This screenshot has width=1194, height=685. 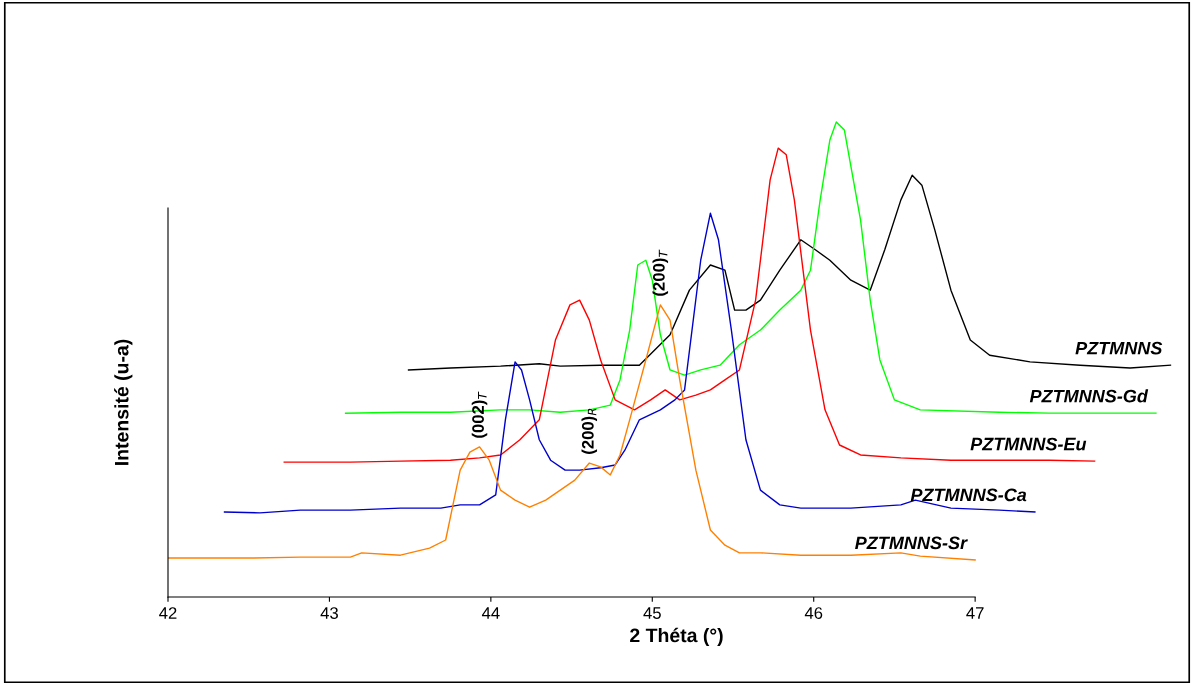 I want to click on series-label: PZTMNNS-Ca, so click(x=968, y=495).